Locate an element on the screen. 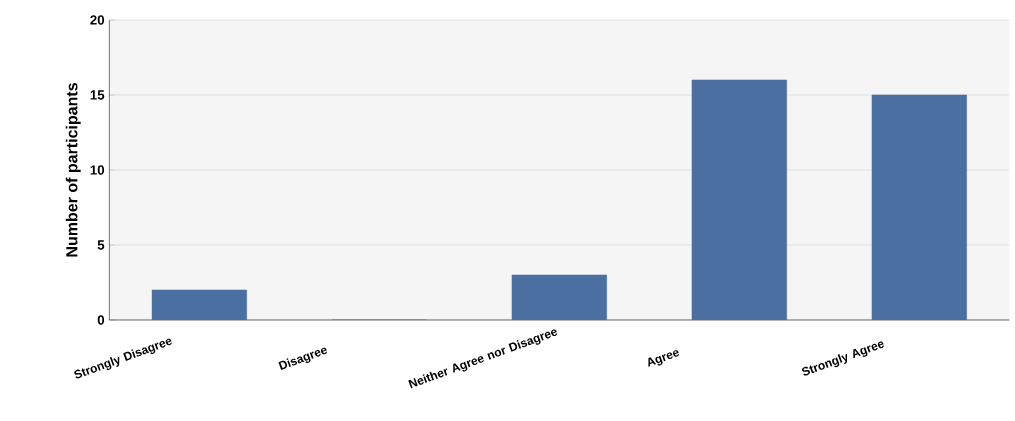 The width and height of the screenshot is (1015, 421). y-tick-label: 15 is located at coordinates (97, 95).